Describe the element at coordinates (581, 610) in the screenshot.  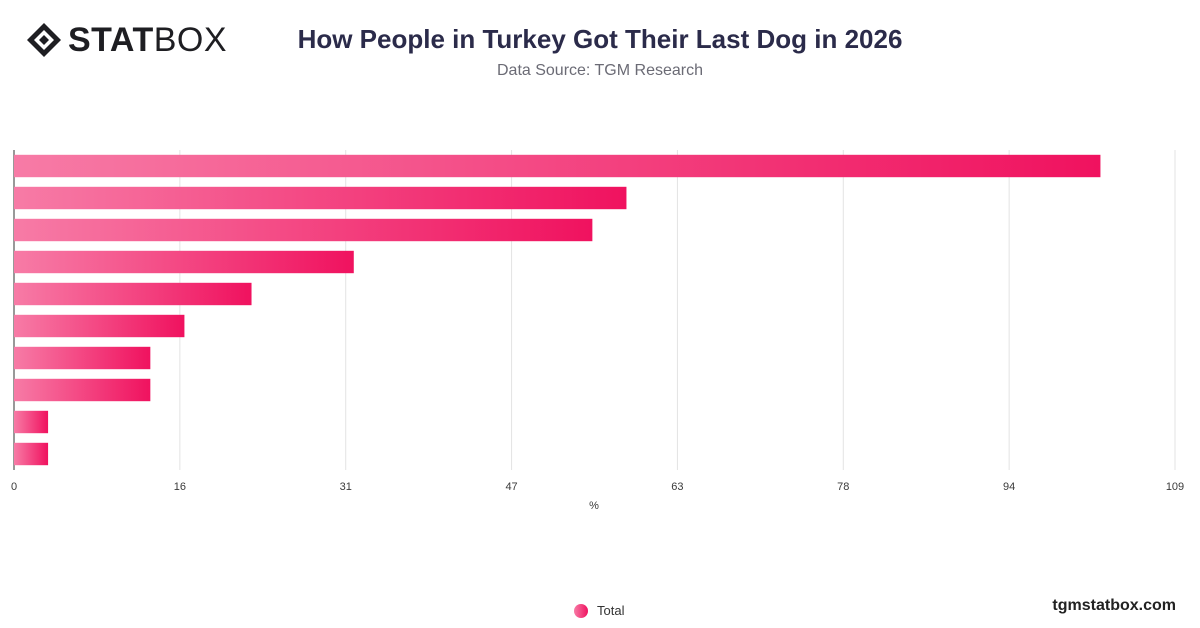
I see `legend-swatch` at that location.